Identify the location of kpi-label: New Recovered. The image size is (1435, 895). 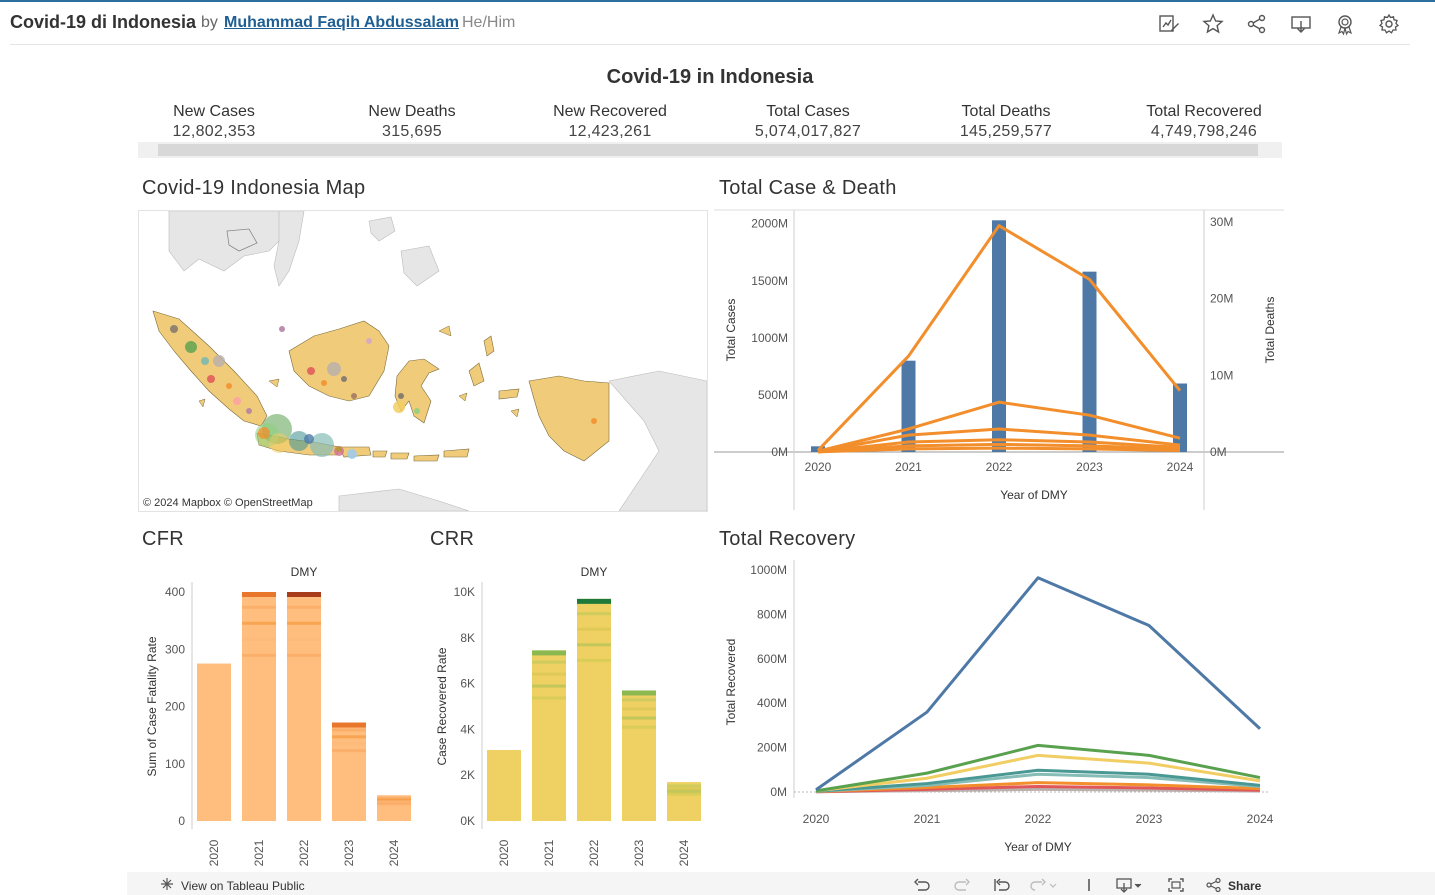
(610, 111).